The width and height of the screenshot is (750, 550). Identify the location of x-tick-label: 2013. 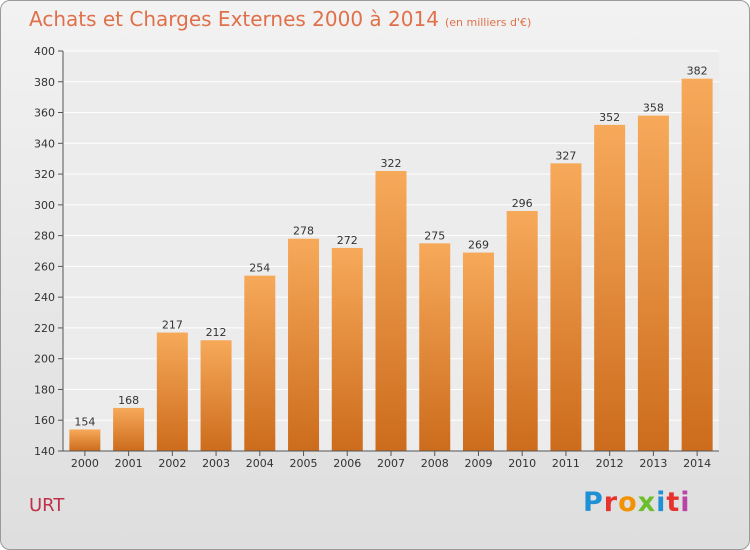
(653, 463).